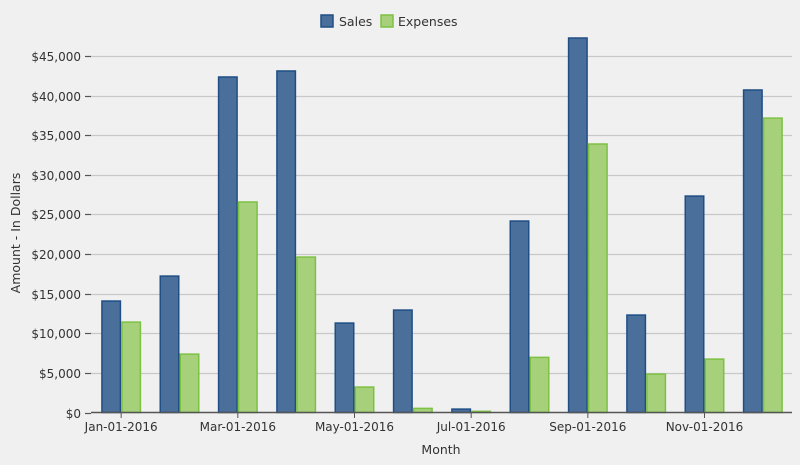 Image resolution: width=800 pixels, height=465 pixels. I want to click on legend-item-expenses: Expenses, so click(419, 21).